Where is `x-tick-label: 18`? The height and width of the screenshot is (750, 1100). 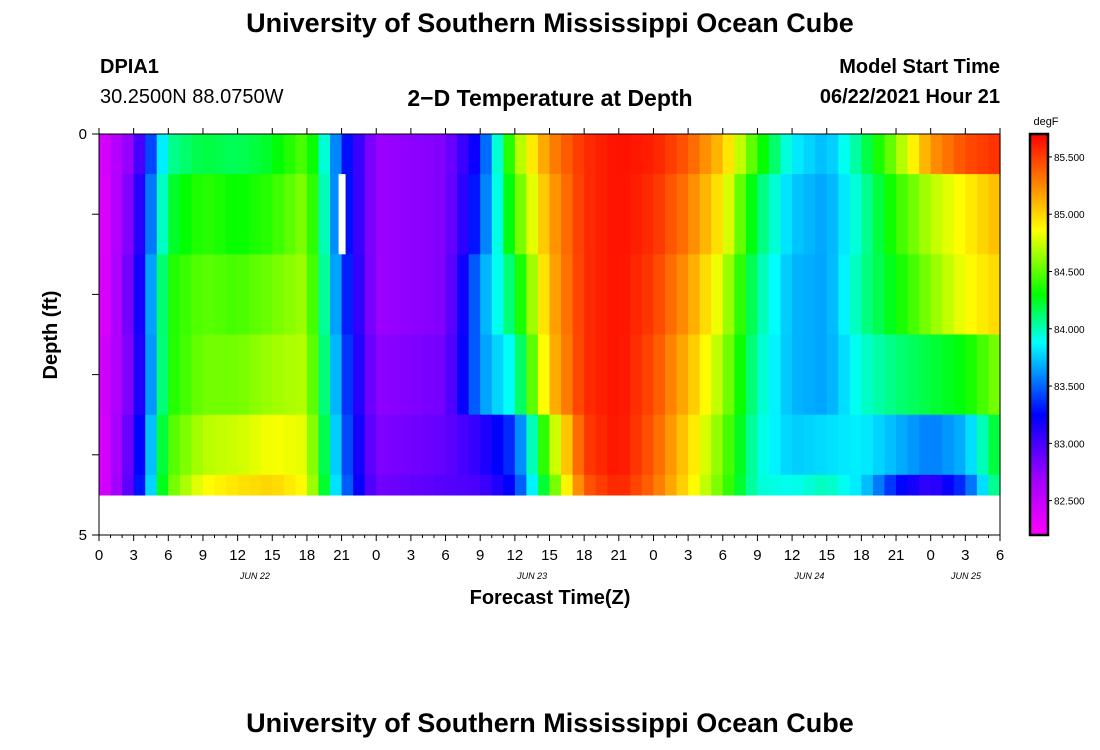 x-tick-label: 18 is located at coordinates (584, 555).